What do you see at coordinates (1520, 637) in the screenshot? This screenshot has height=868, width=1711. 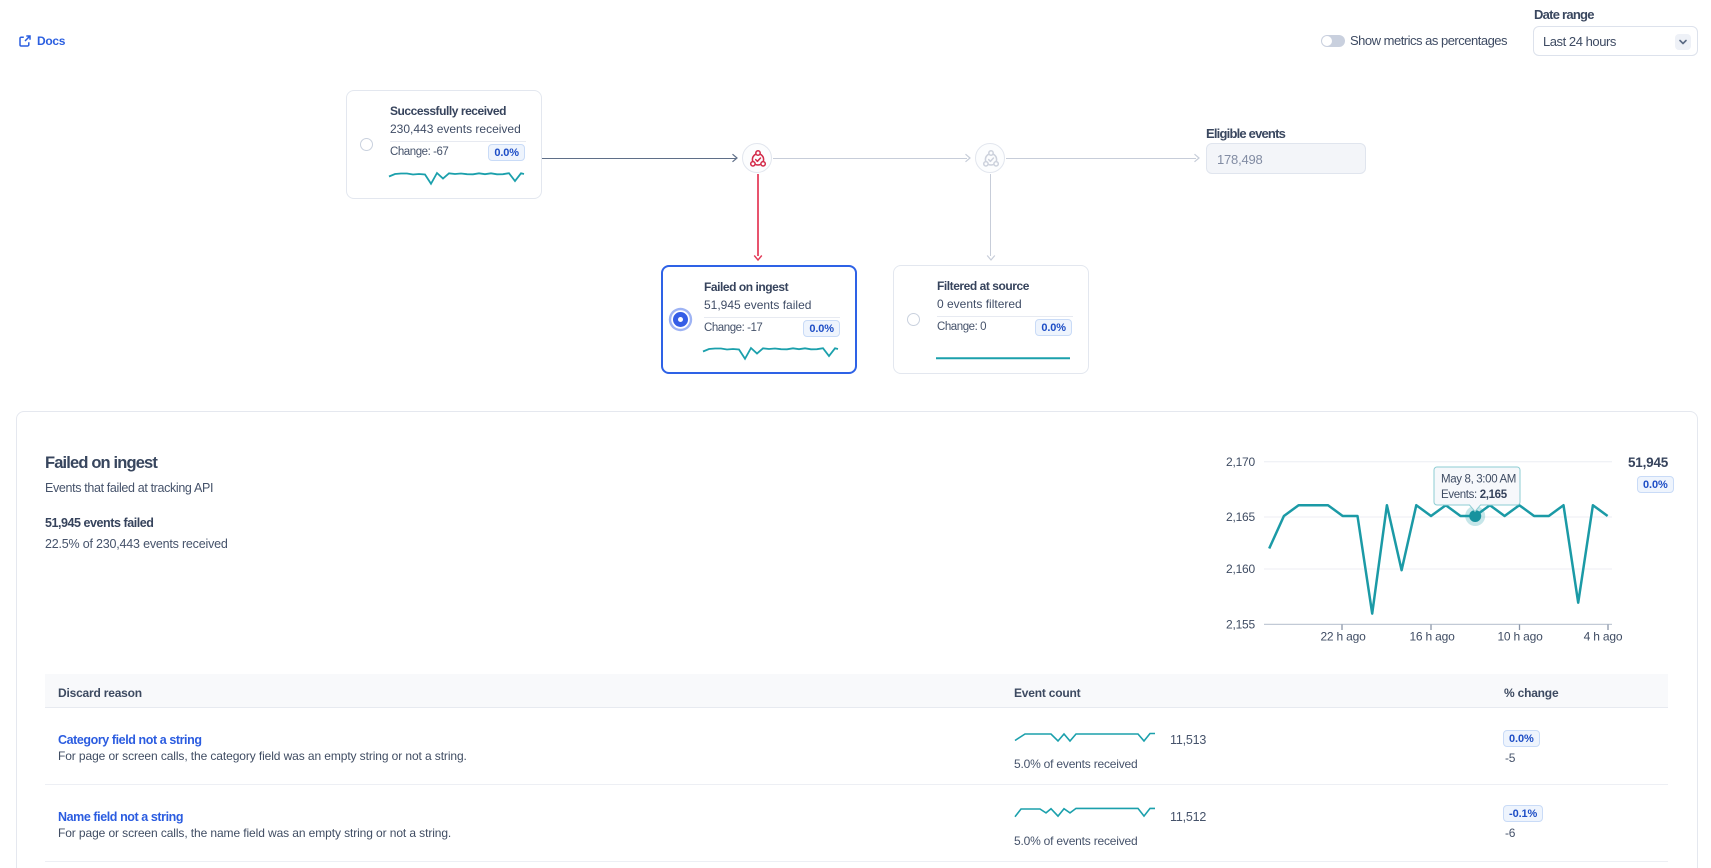 I see `svg-text: 10 h ago` at bounding box center [1520, 637].